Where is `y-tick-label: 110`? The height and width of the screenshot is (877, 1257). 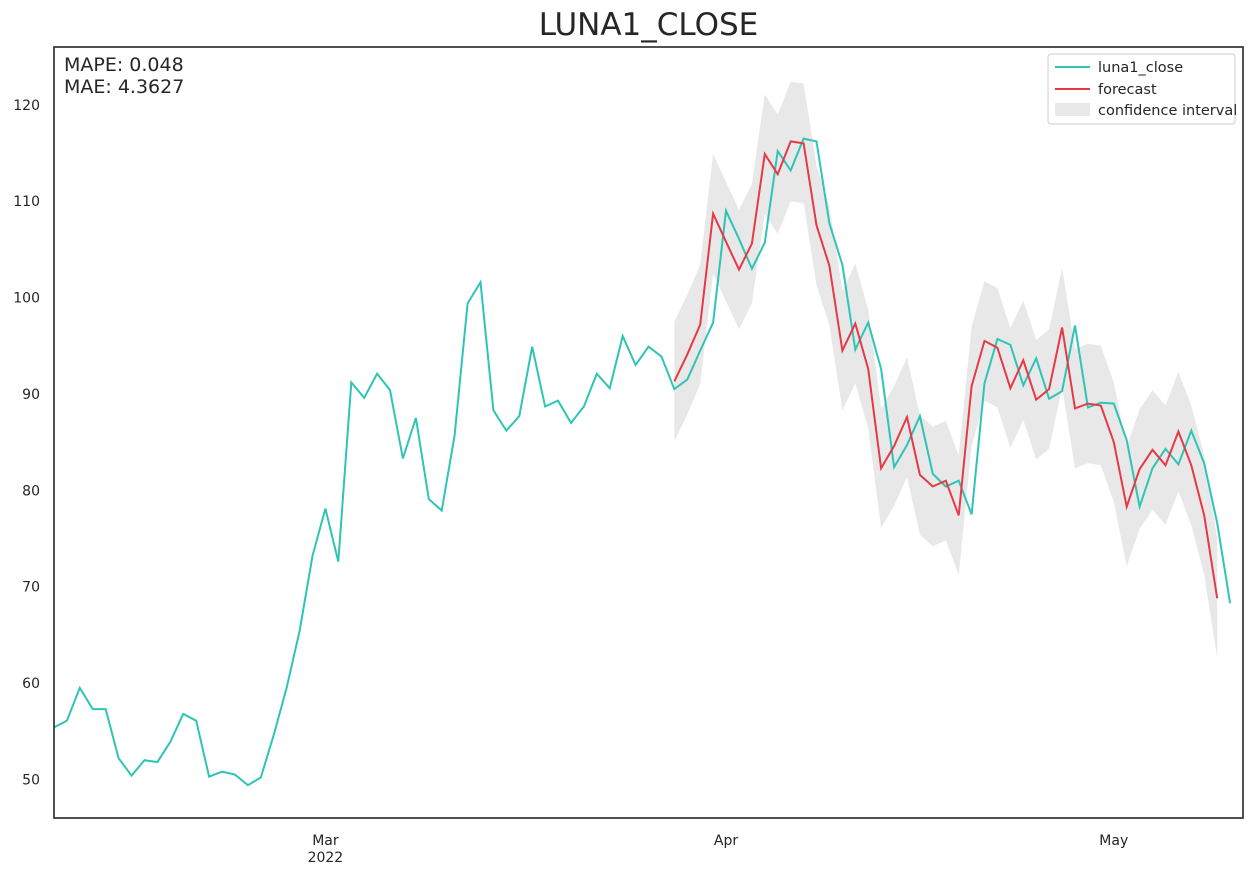 y-tick-label: 110 is located at coordinates (26, 202).